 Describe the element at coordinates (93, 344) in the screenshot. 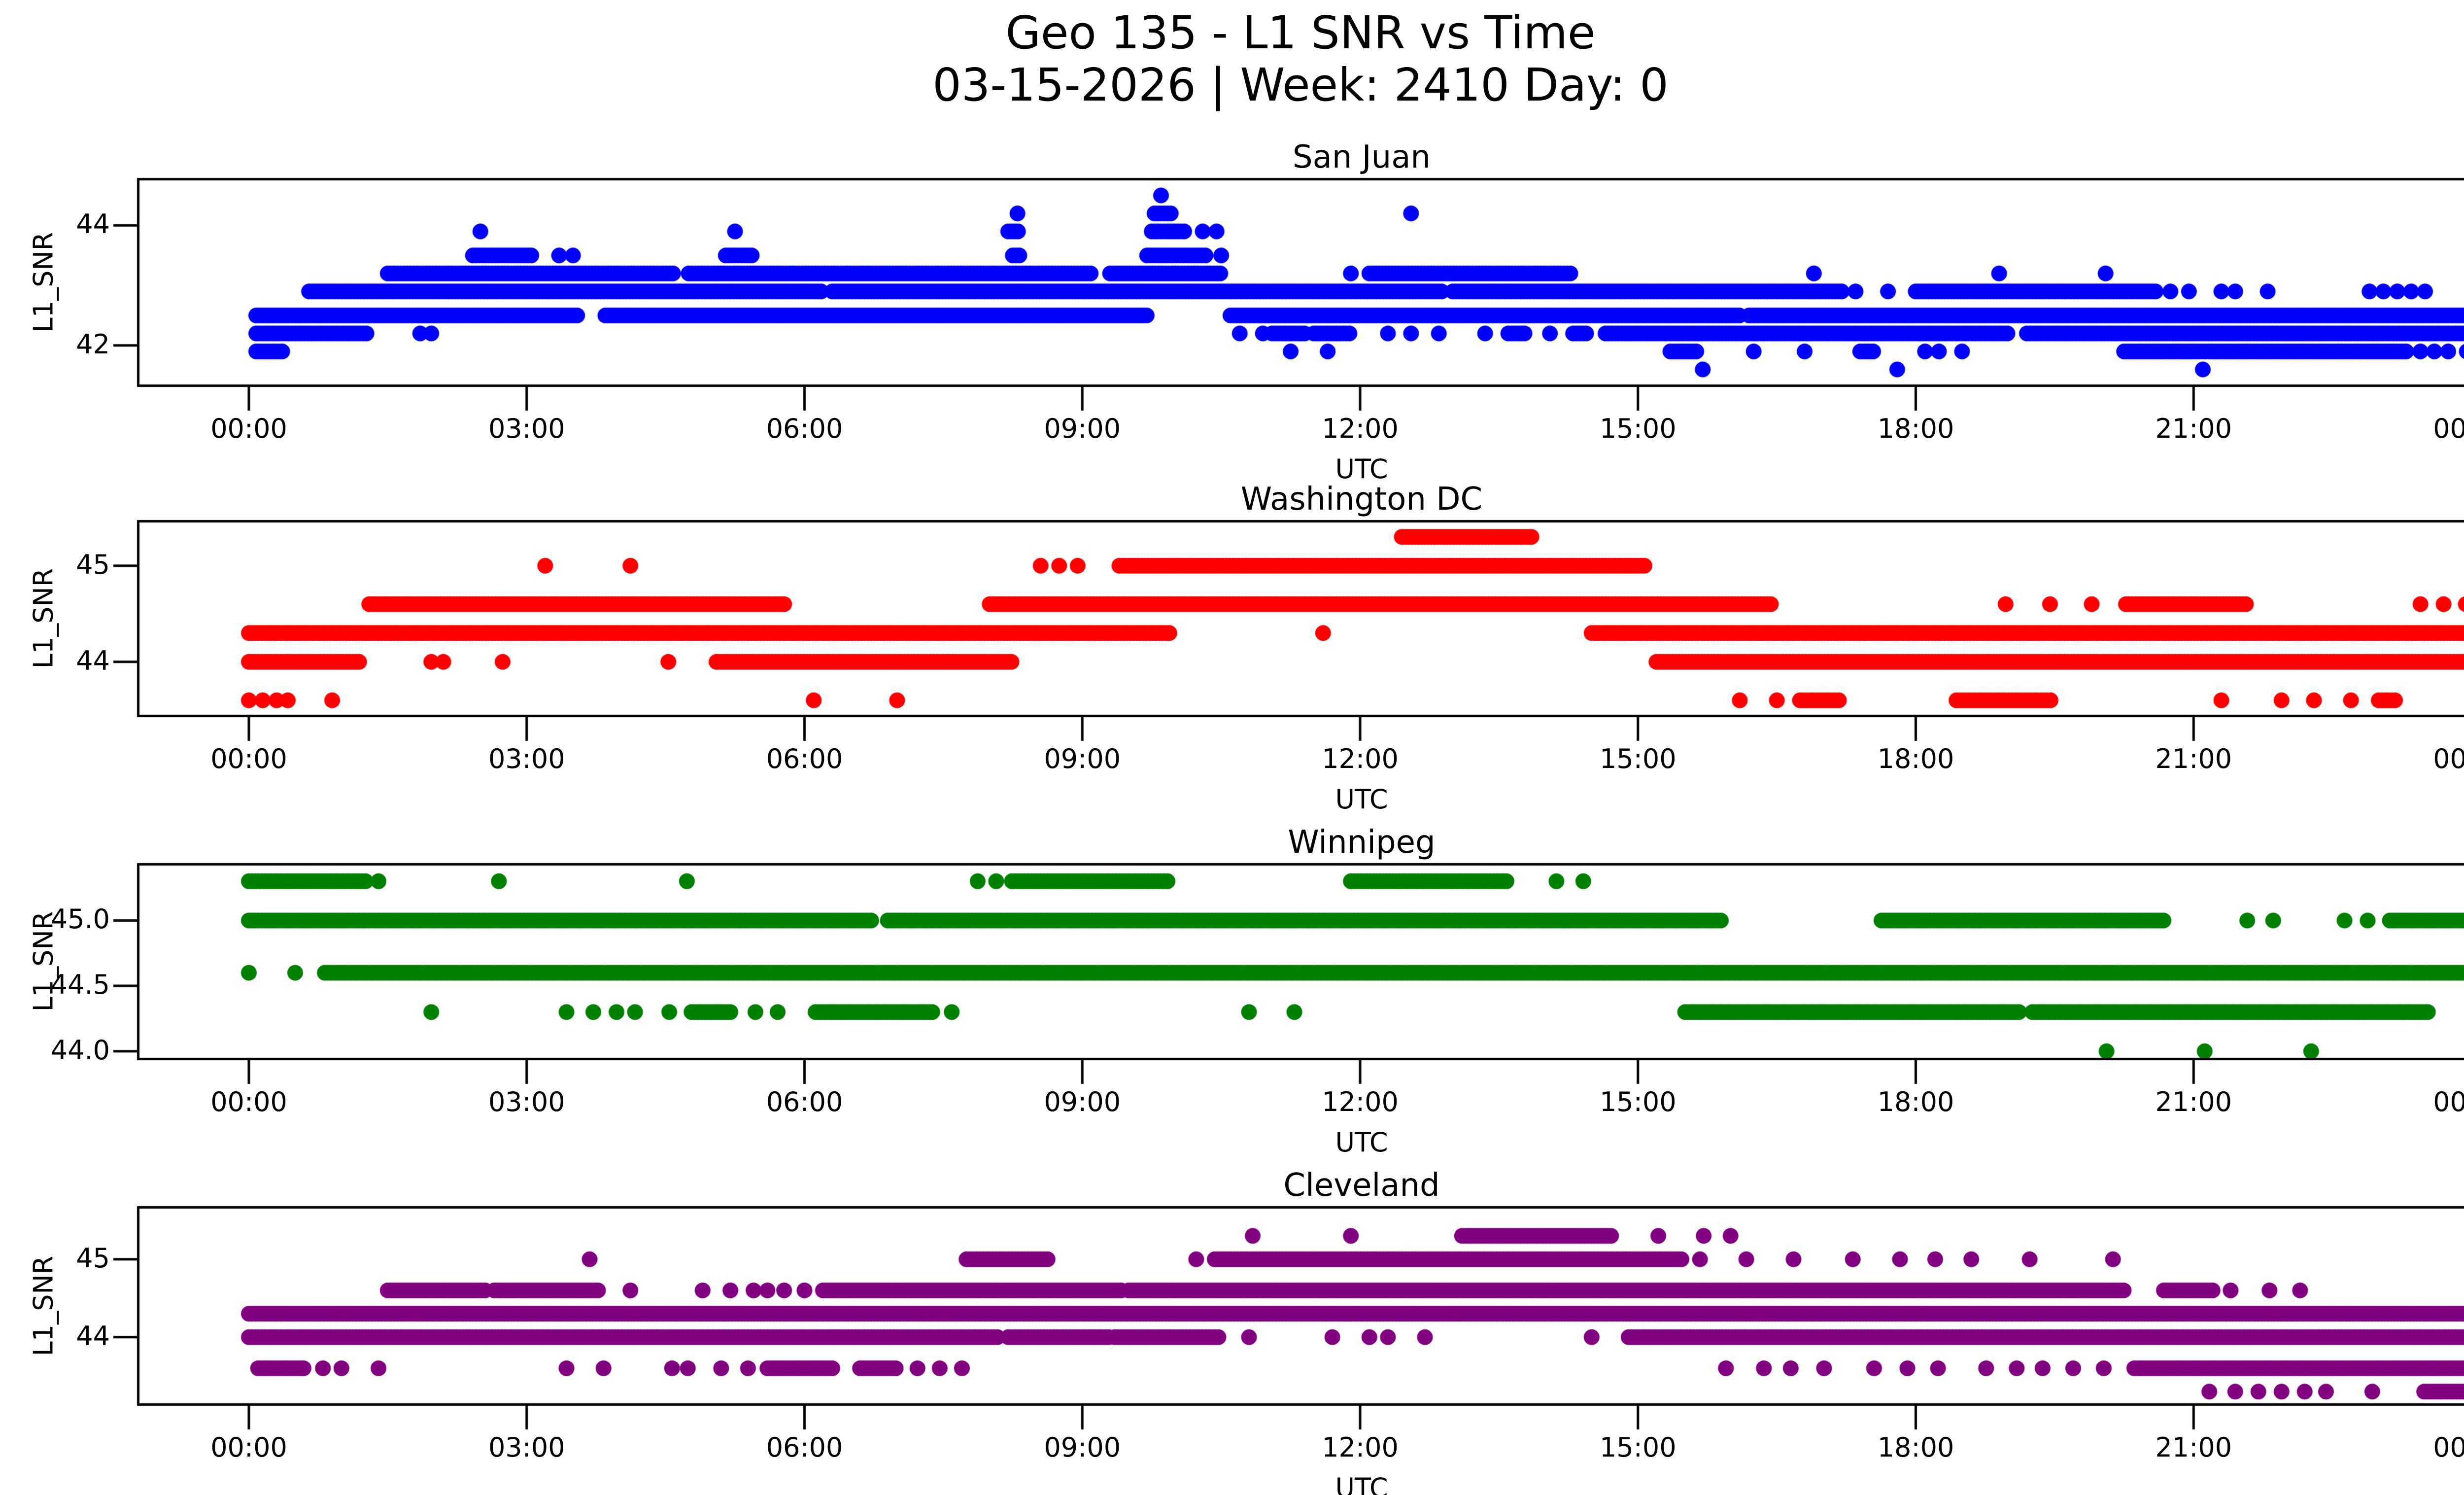

I see `y-tick-label: 42` at that location.